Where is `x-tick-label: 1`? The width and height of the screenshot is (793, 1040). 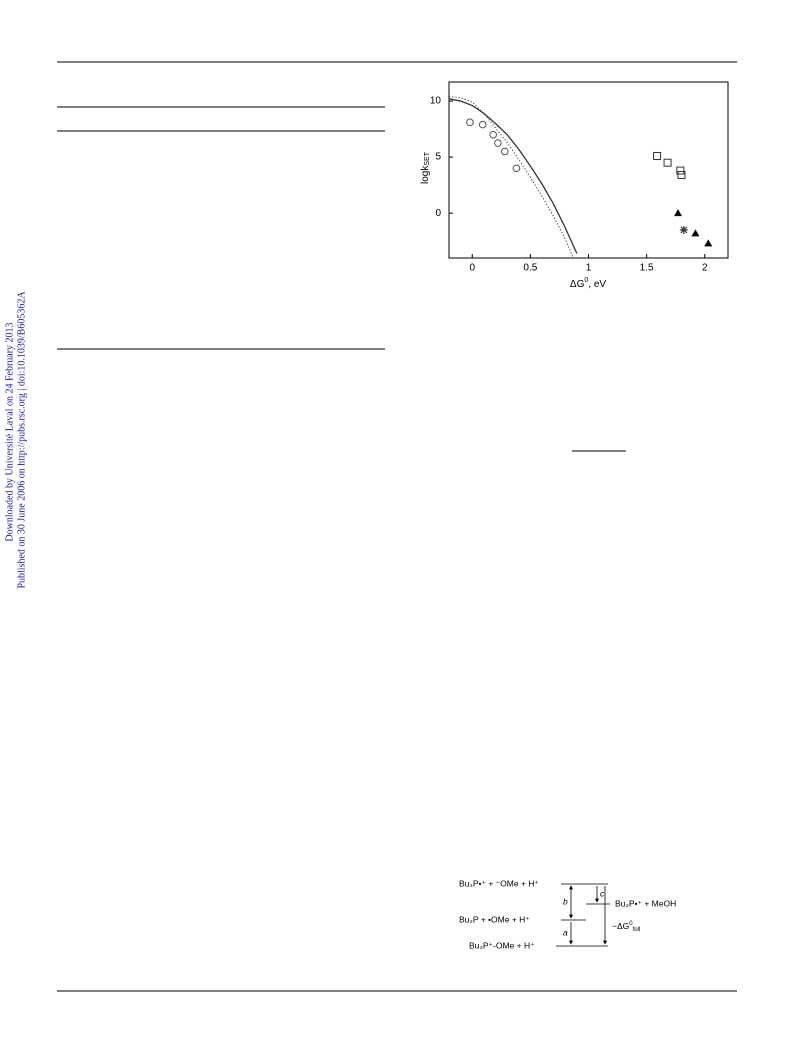 x-tick-label: 1 is located at coordinates (589, 268).